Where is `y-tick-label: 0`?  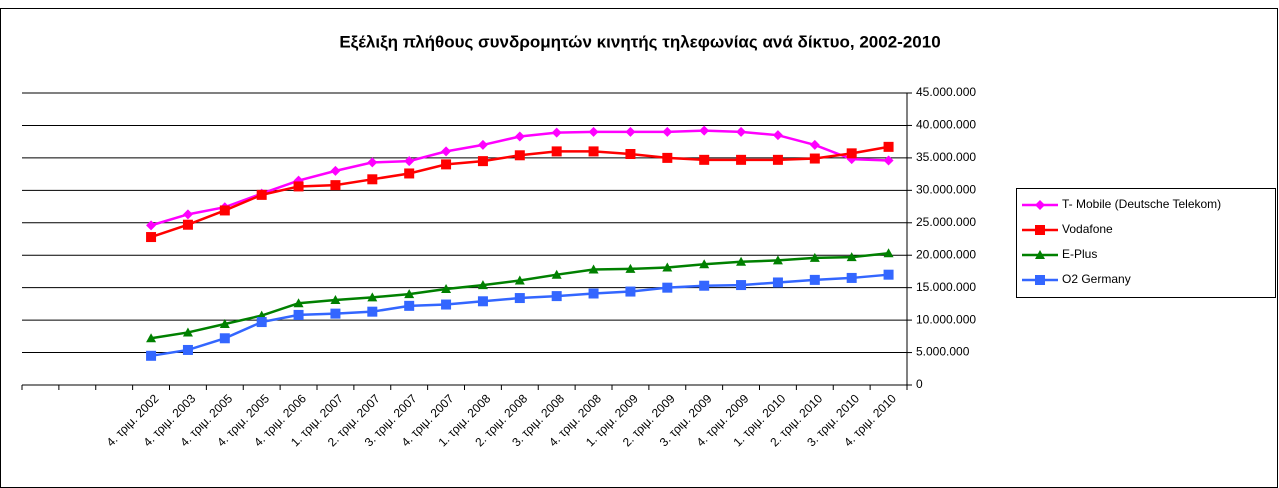
y-tick-label: 0 is located at coordinates (919, 384).